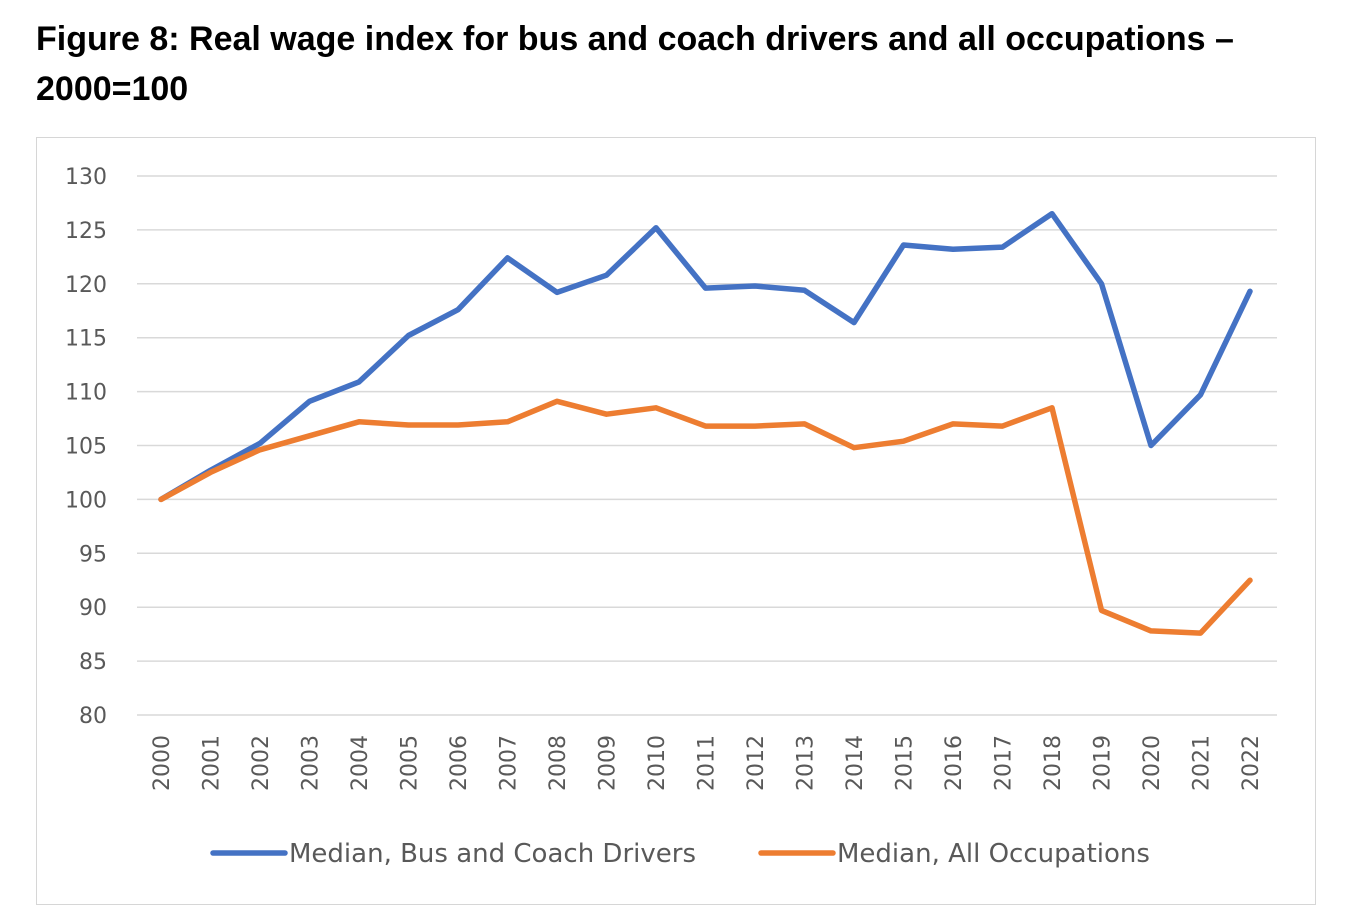 This screenshot has height=916, width=1346. What do you see at coordinates (492, 854) in the screenshot?
I see `legend-label: Median, Bus and Coach Drivers` at bounding box center [492, 854].